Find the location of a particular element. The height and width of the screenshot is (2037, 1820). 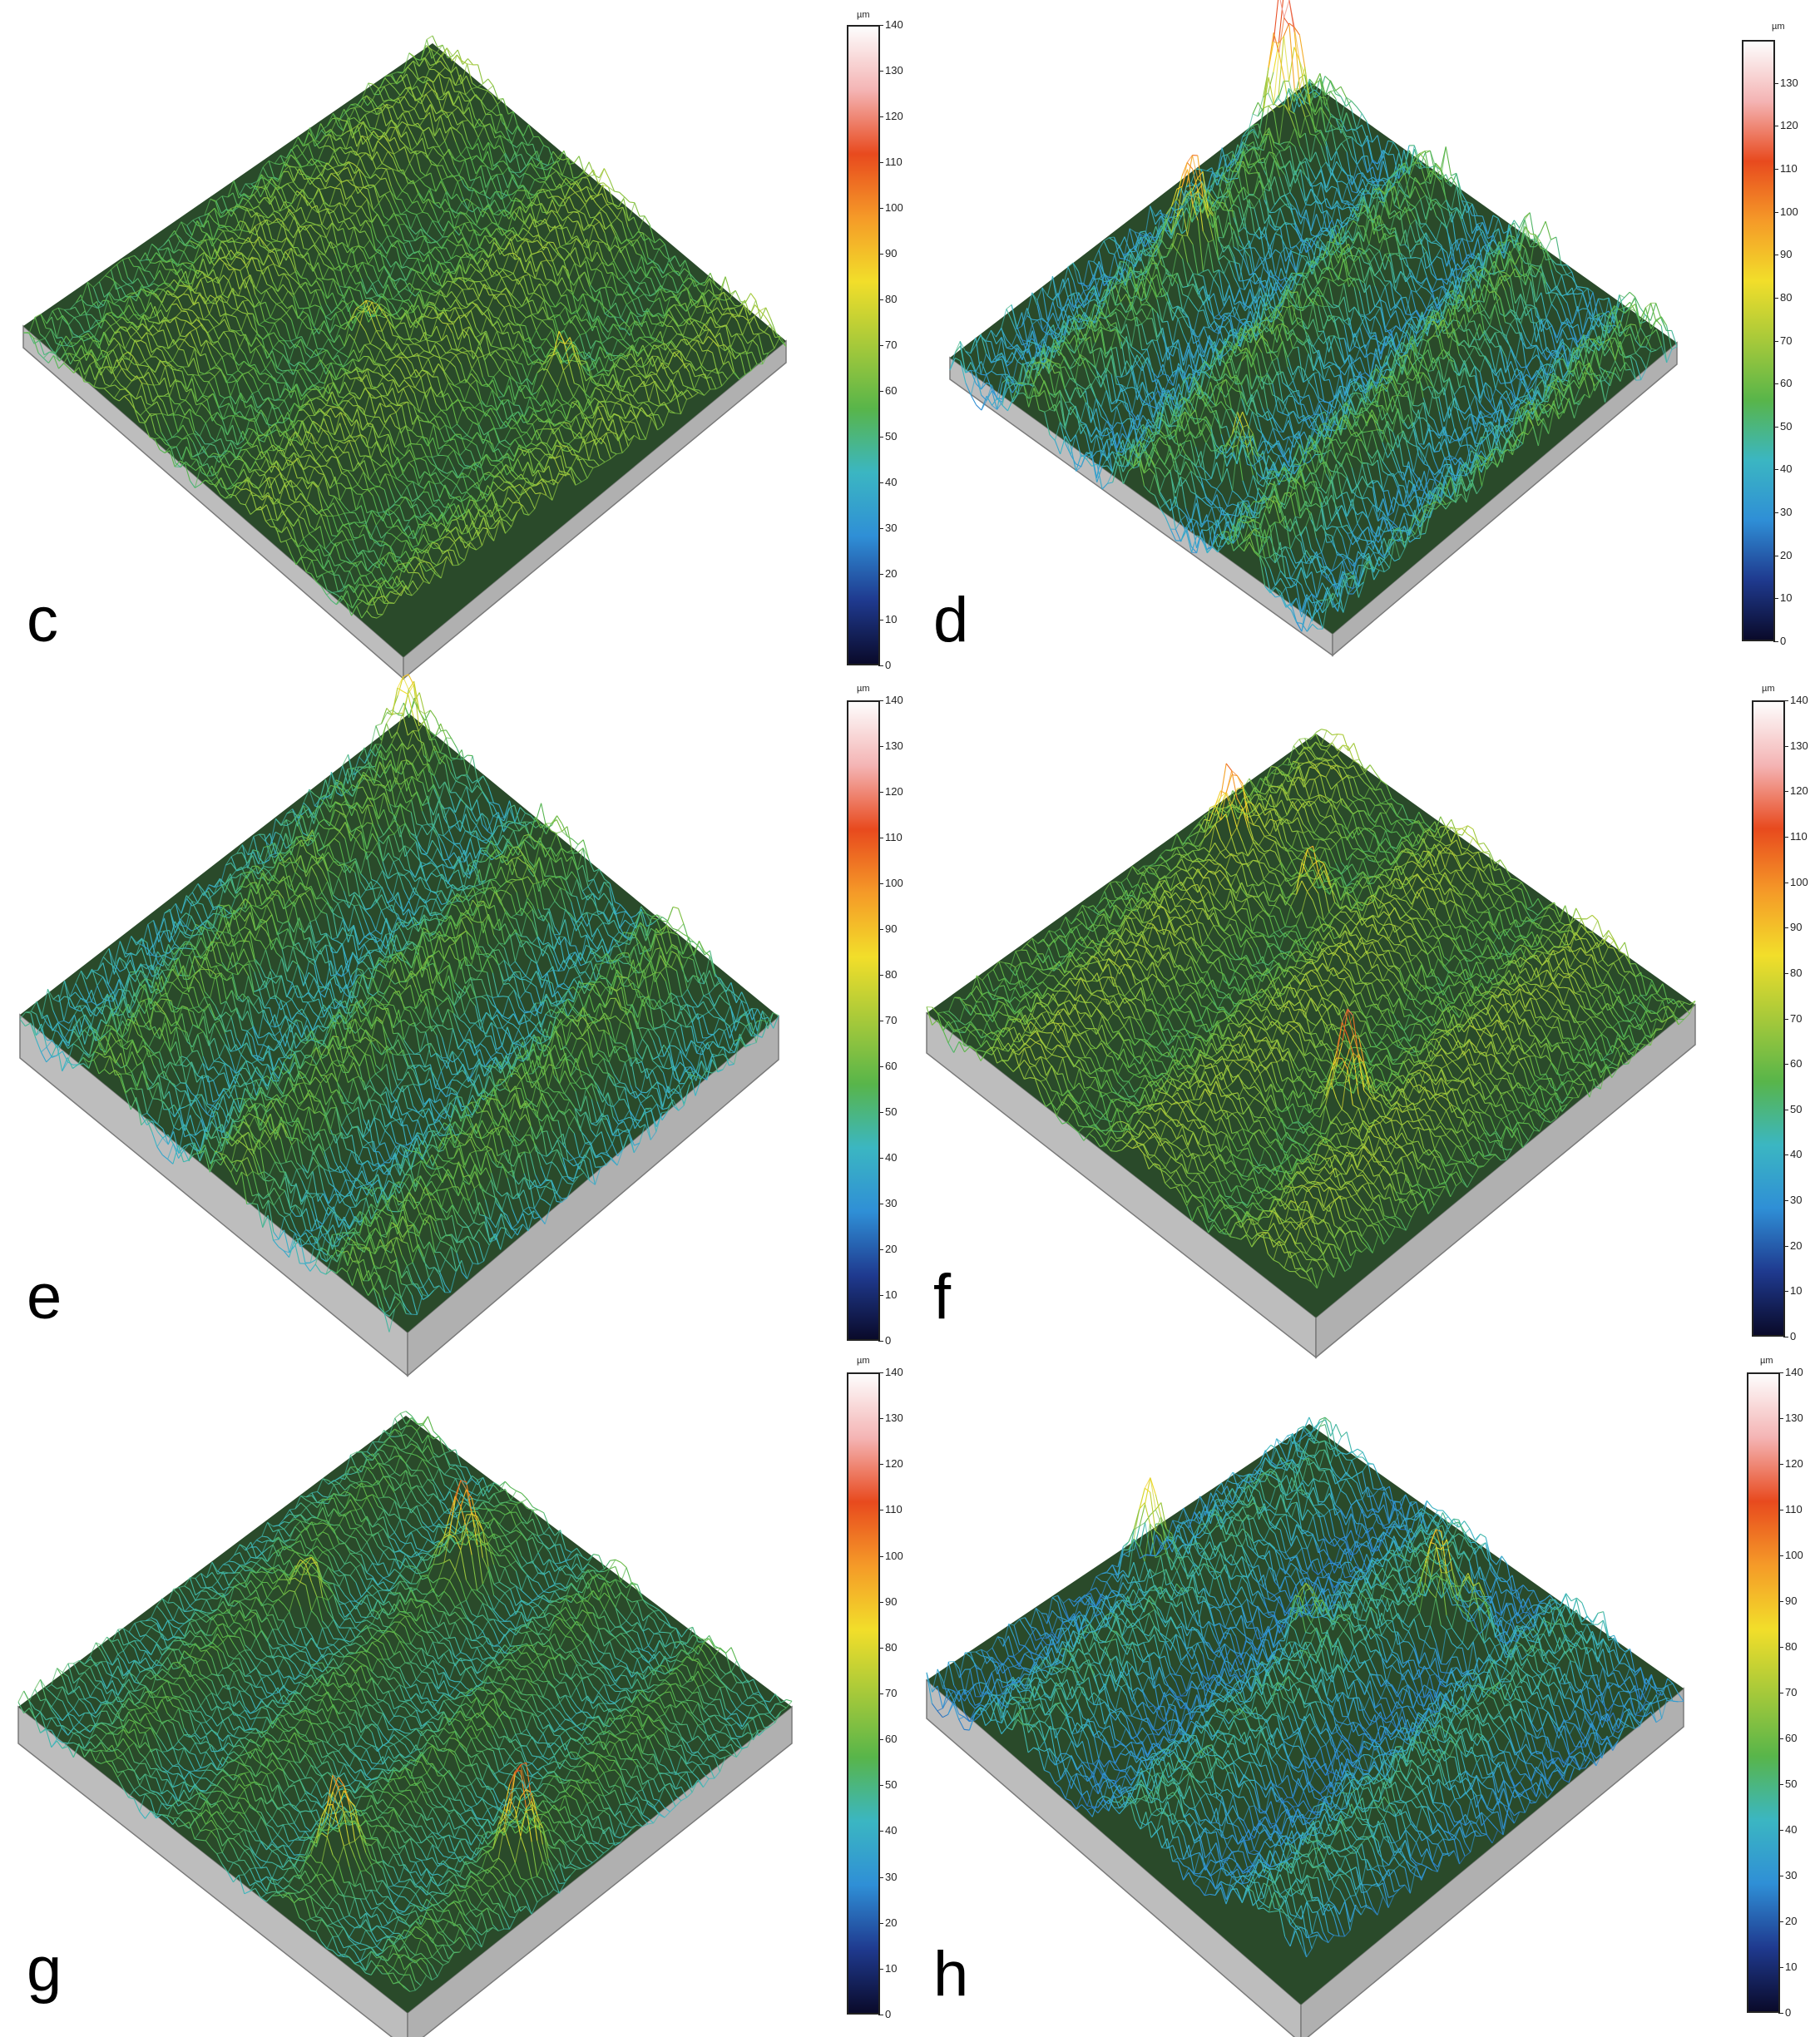

panel-label: e is located at coordinates (44, 1297).